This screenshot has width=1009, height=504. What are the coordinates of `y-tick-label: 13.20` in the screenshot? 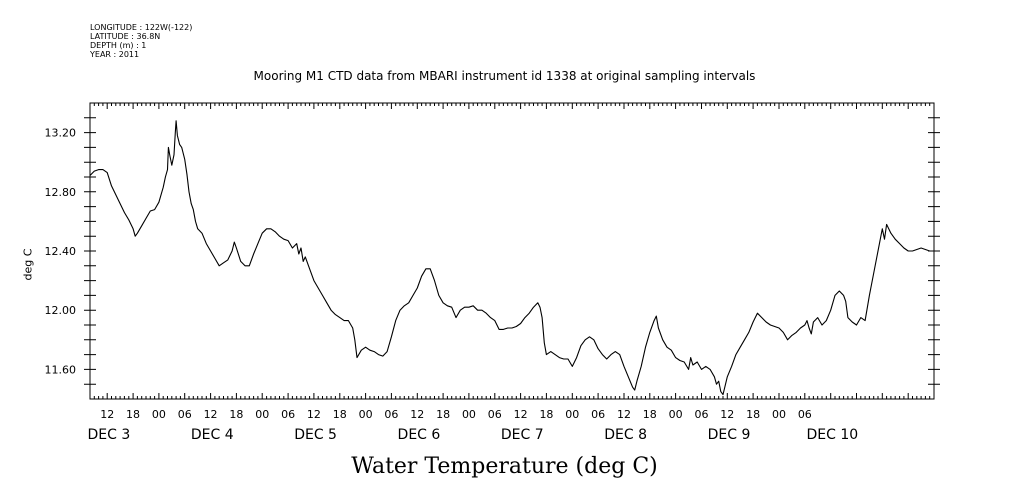 It's located at (61, 133).